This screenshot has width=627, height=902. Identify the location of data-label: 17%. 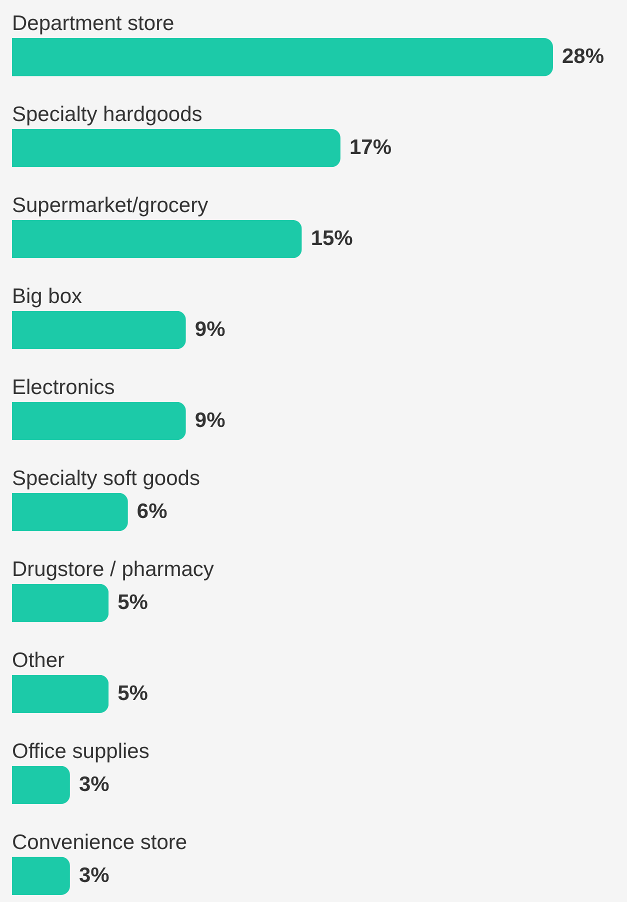
(370, 148).